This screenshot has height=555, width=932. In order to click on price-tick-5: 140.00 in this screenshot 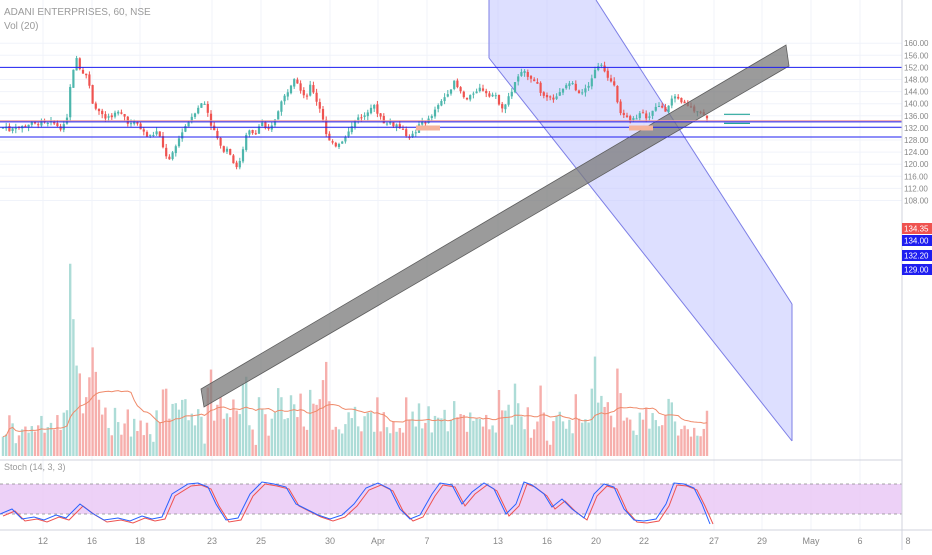, I will do `click(916, 104)`.